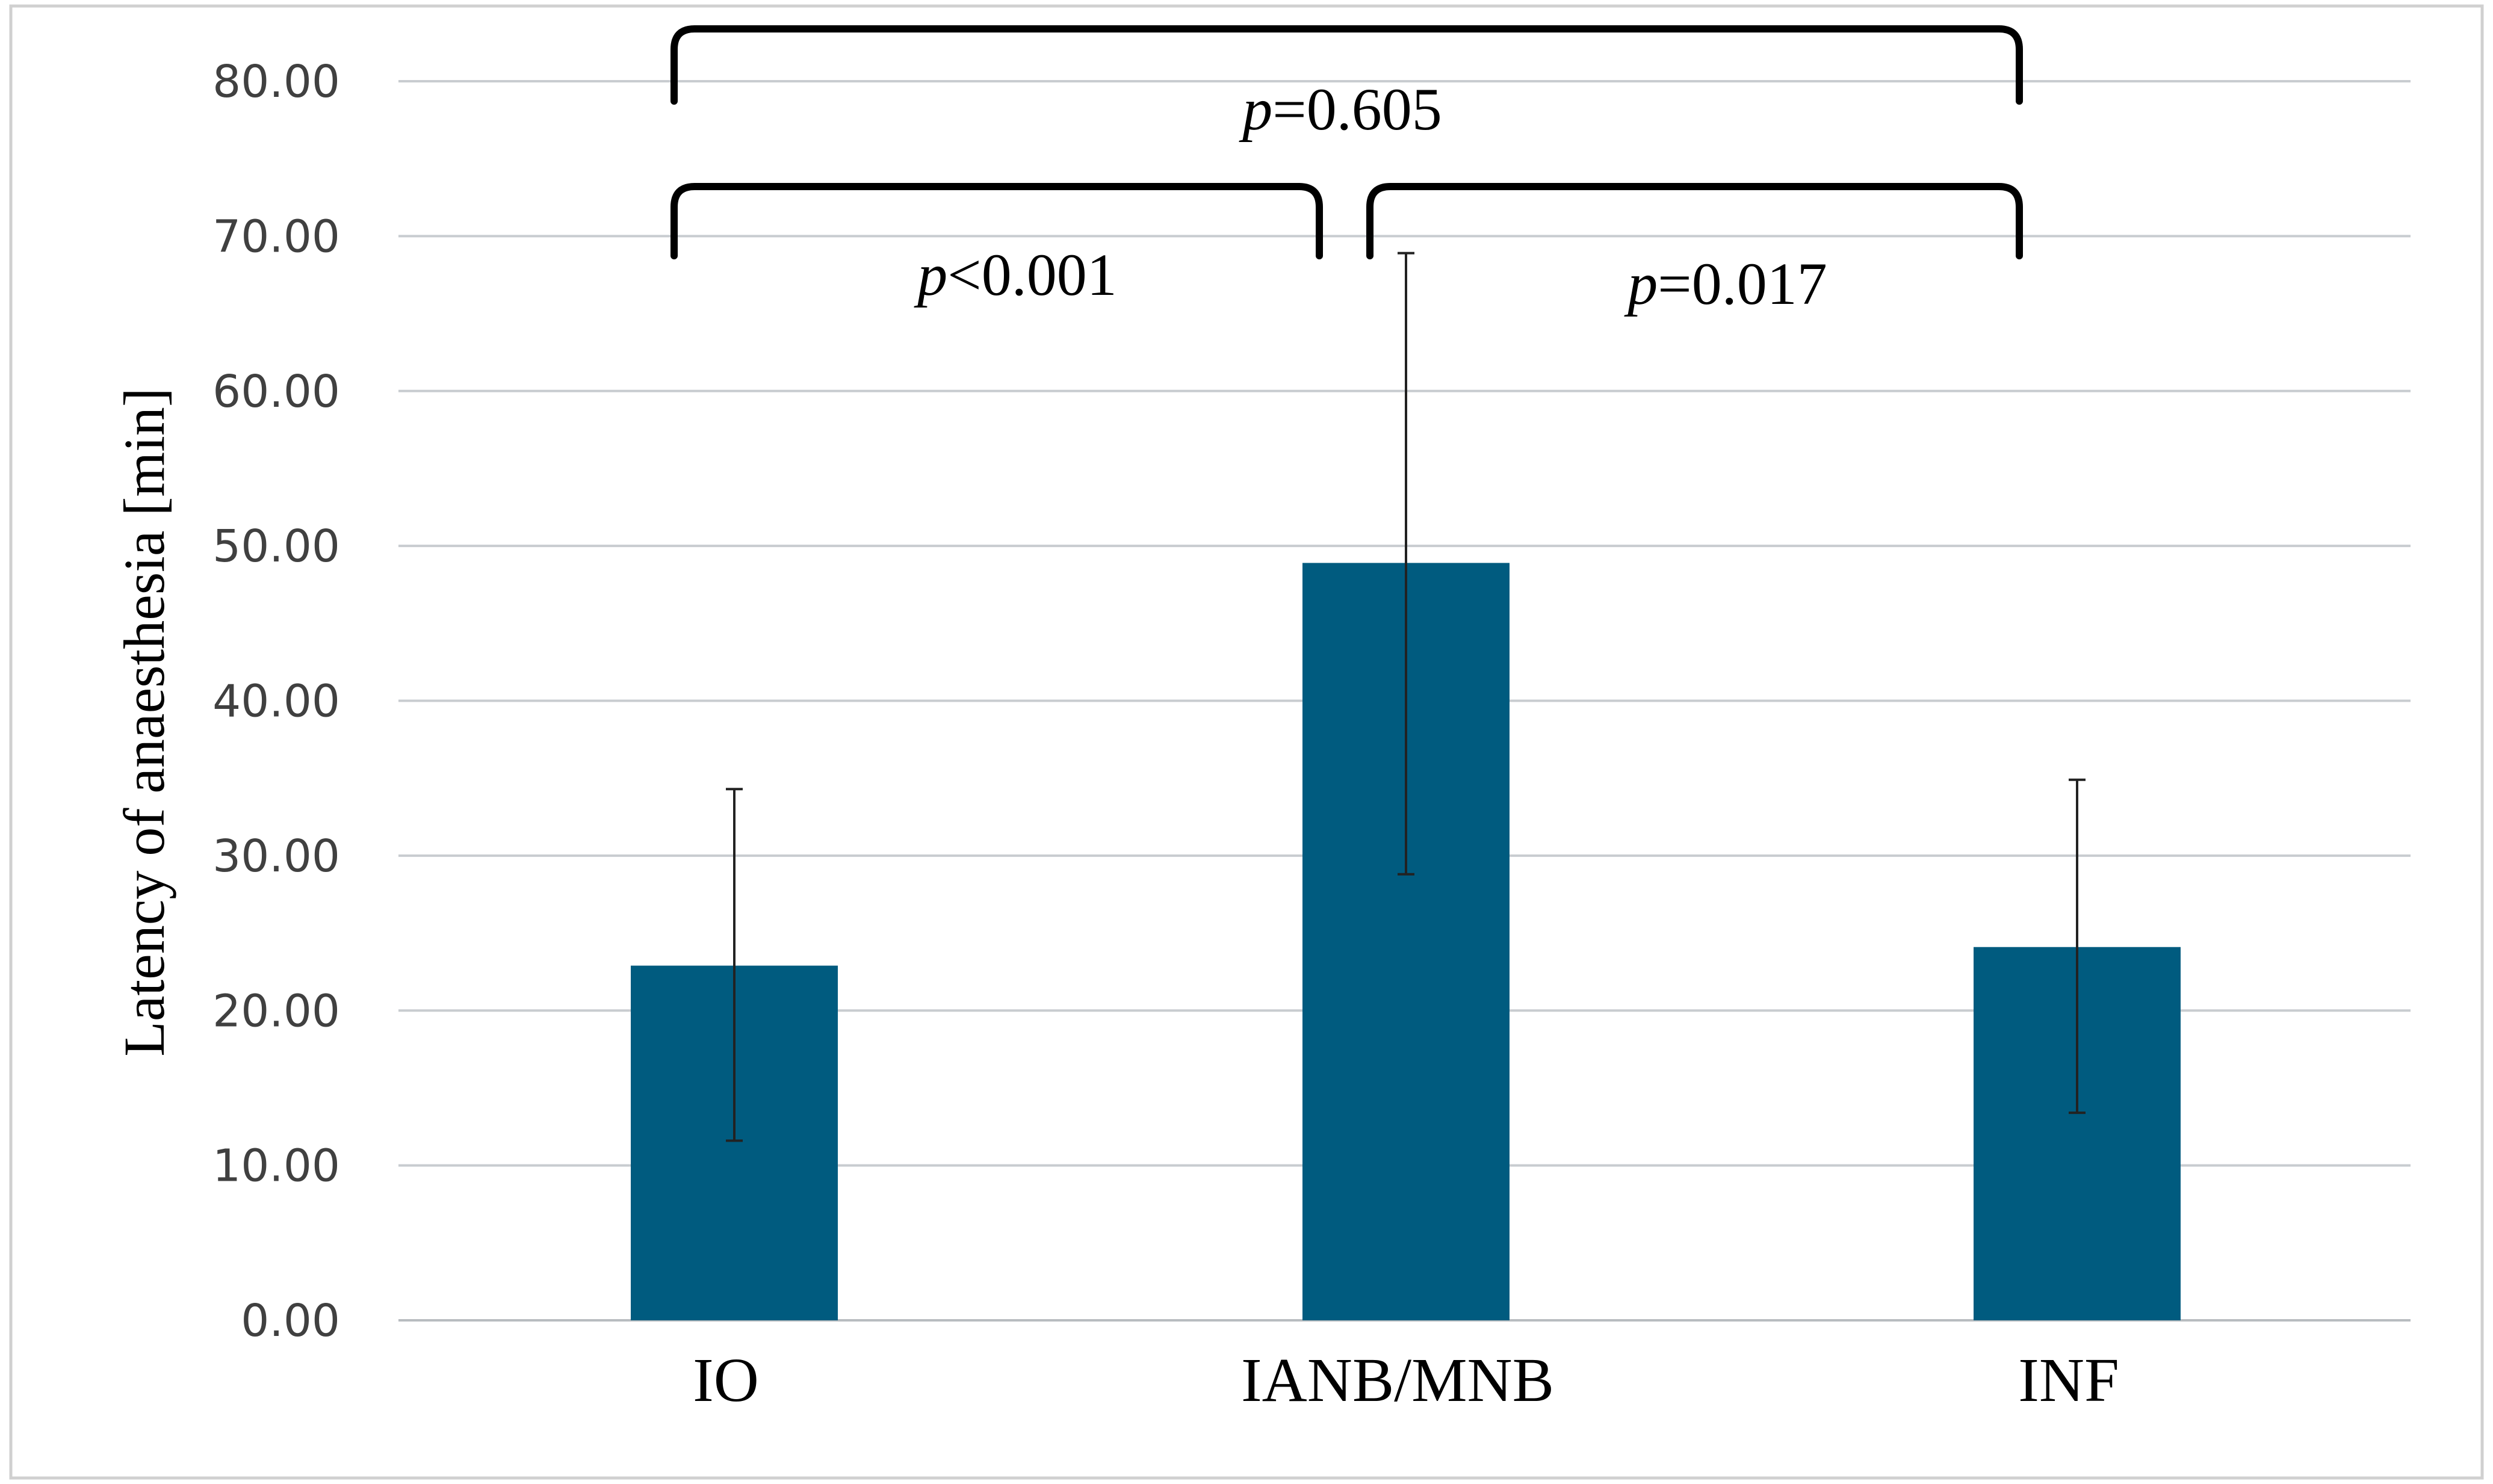 This screenshot has height=1484, width=2493. I want to click on y-tick-label: 0.00, so click(290, 1321).